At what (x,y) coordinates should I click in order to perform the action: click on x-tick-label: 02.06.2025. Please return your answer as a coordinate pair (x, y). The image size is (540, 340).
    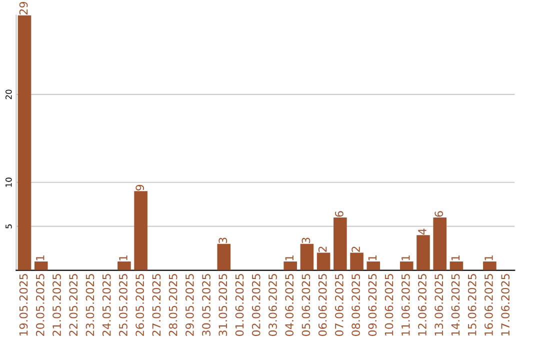
    Looking at the image, I should click on (256, 305).